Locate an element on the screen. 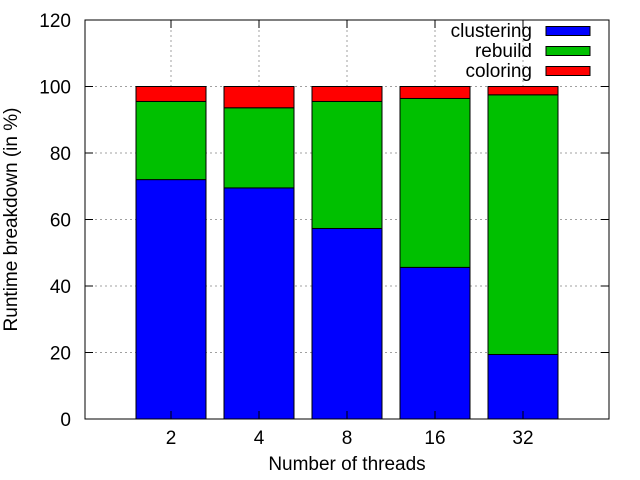  y-tick-label: 20 is located at coordinates (60, 354).